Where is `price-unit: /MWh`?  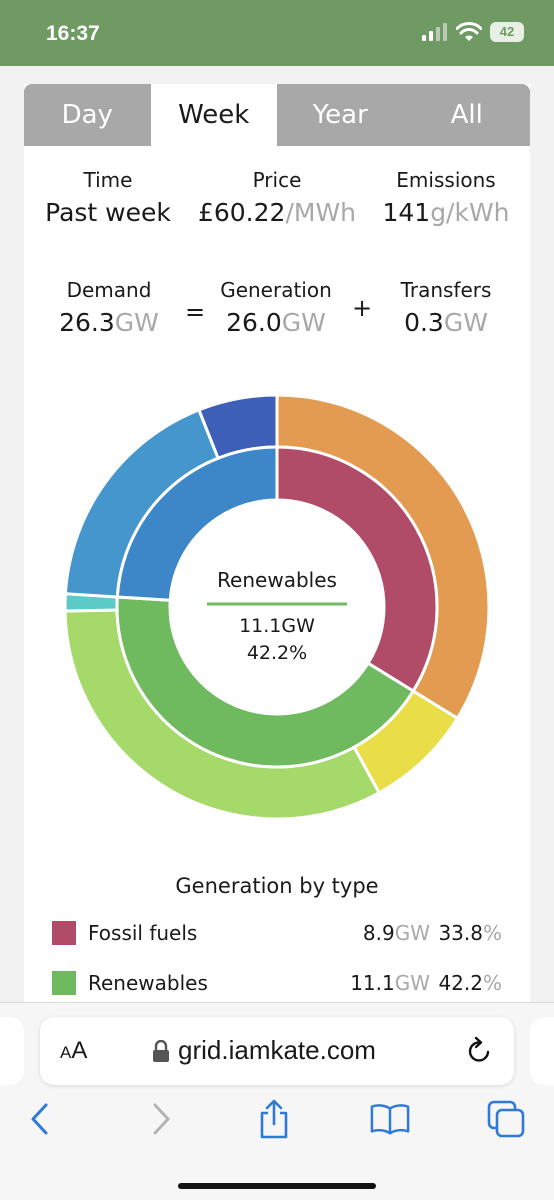 price-unit: /MWh is located at coordinates (321, 212).